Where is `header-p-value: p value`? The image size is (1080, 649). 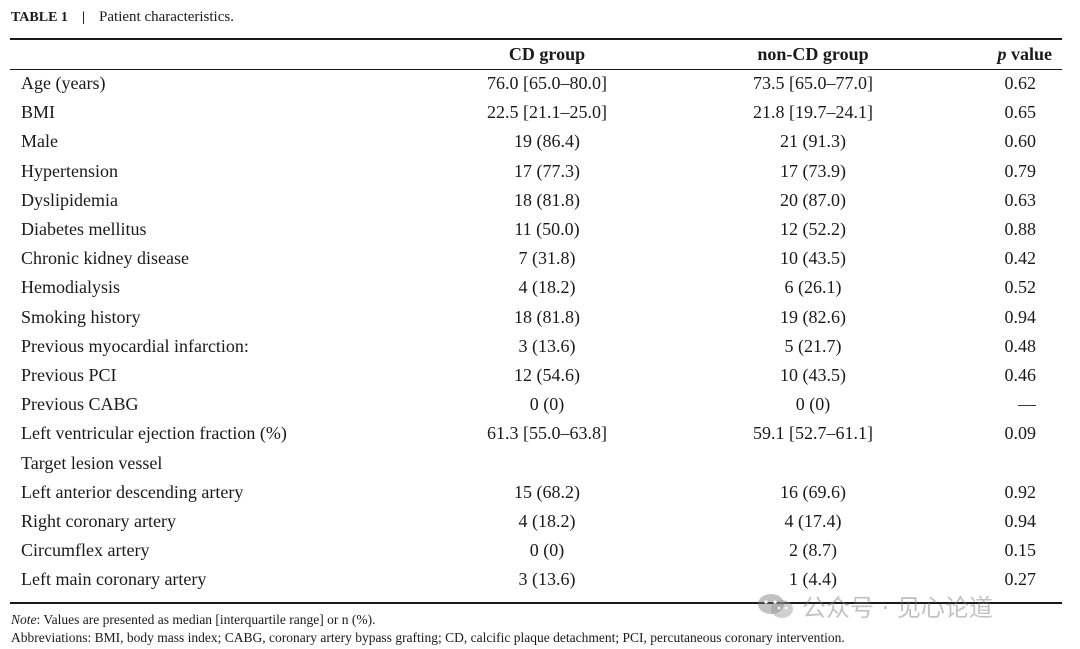
header-p-value: p value is located at coordinates (998, 54).